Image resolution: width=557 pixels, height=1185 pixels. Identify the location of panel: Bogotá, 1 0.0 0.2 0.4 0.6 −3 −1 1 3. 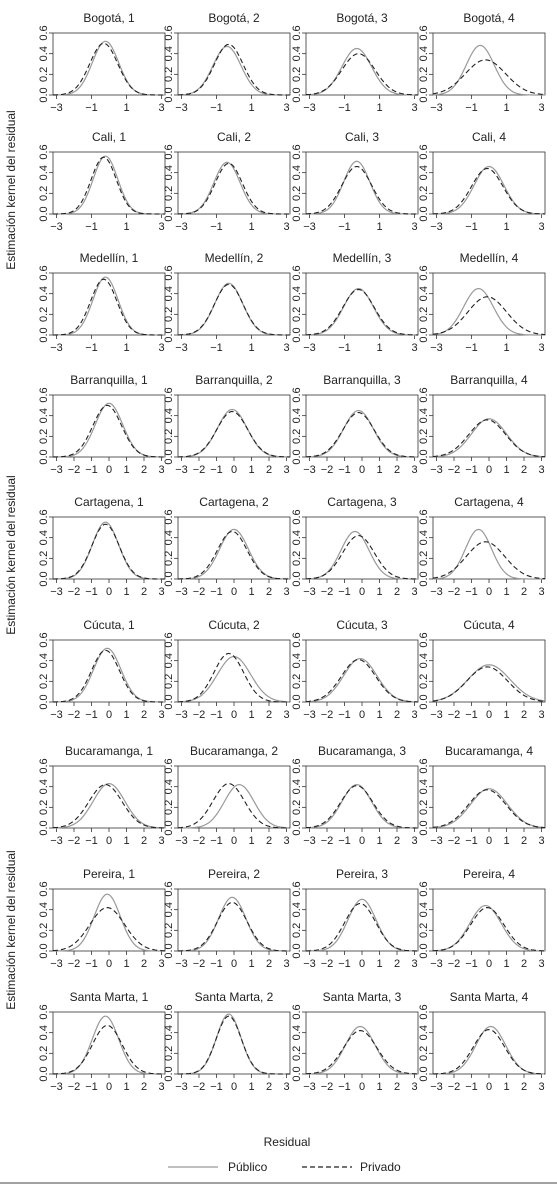
(102, 62).